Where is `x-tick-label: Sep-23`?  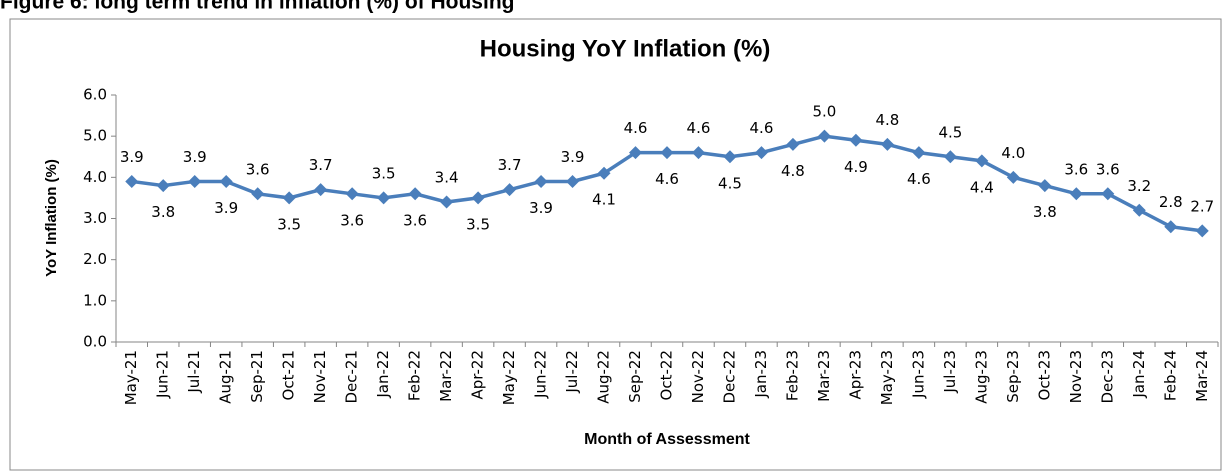
x-tick-label: Sep-23 is located at coordinates (1013, 376).